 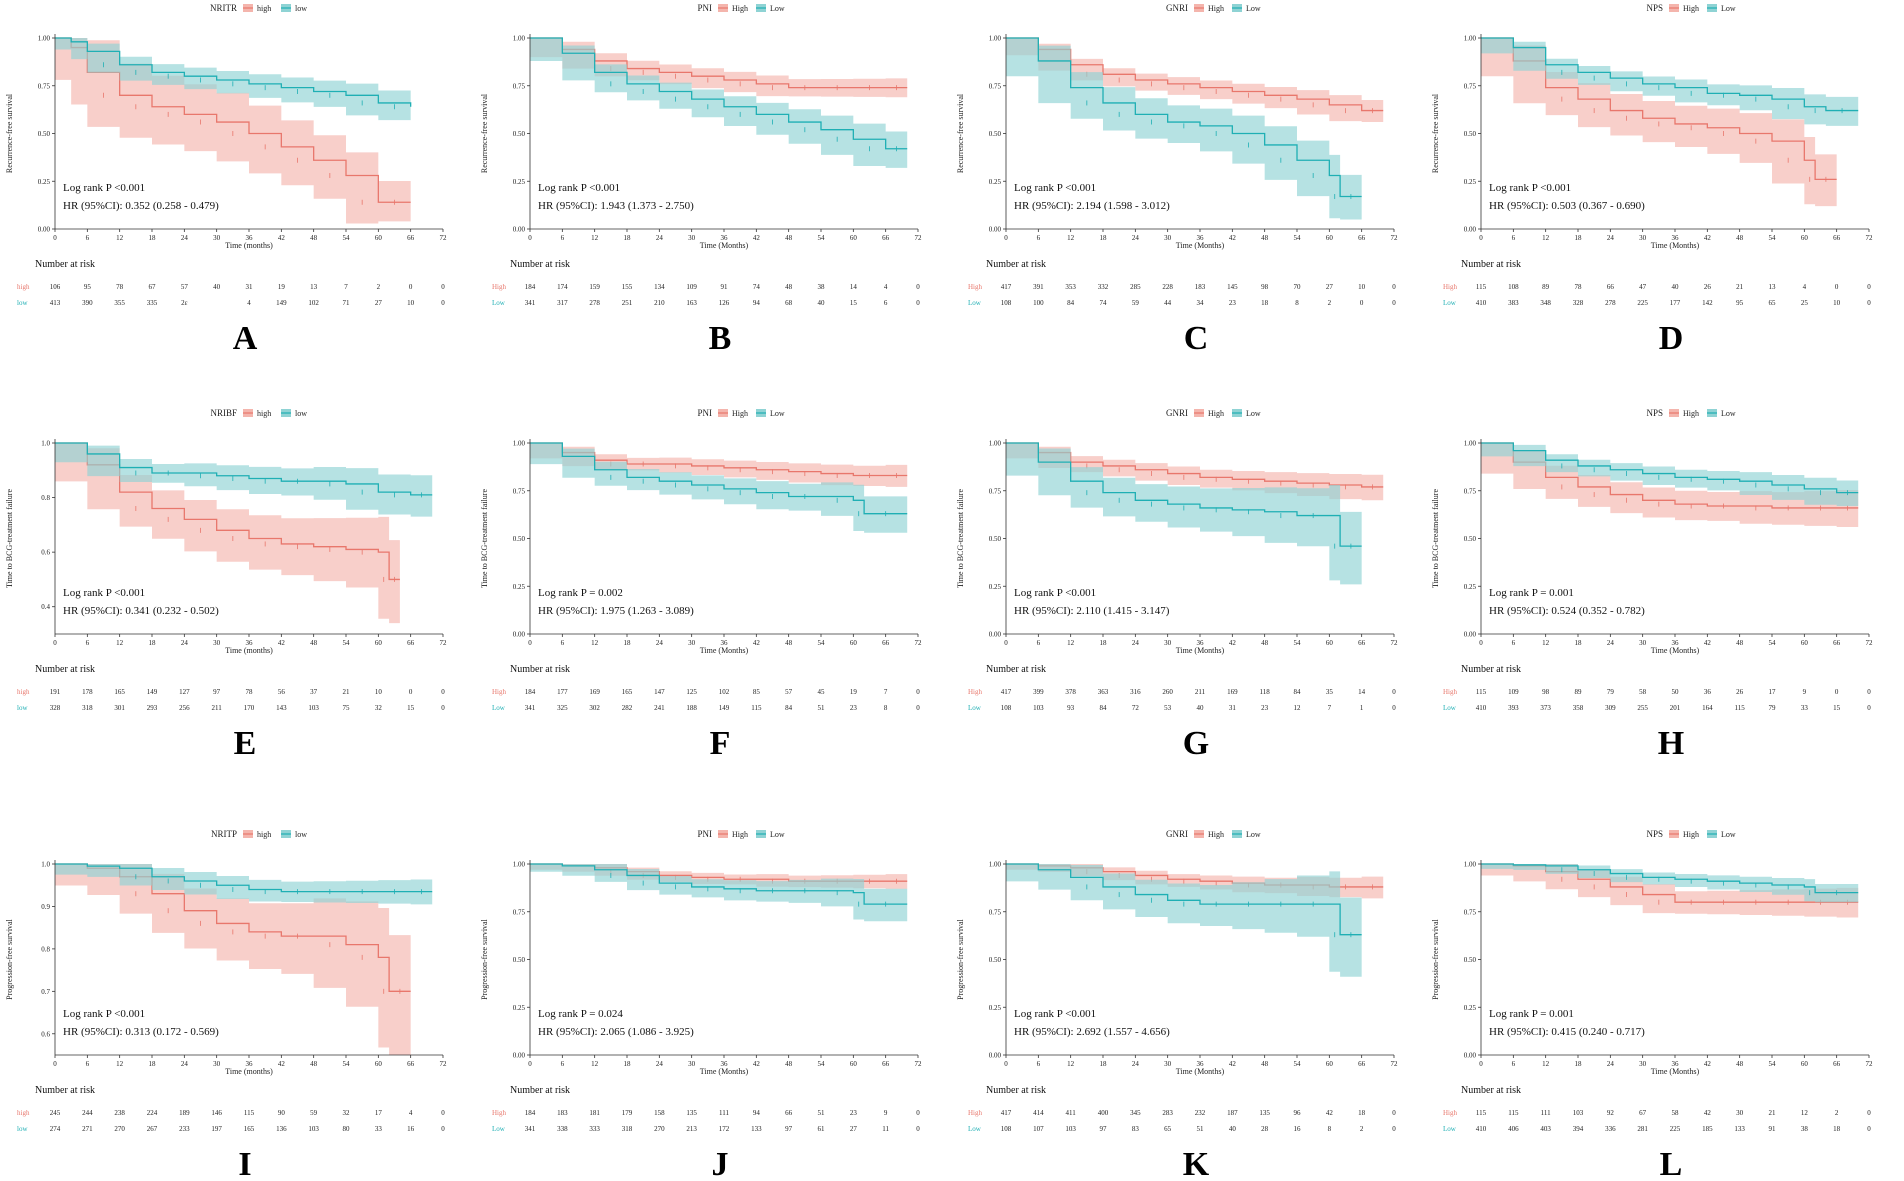 I want to click on x-tick-label: 30, so click(x=217, y=1064).